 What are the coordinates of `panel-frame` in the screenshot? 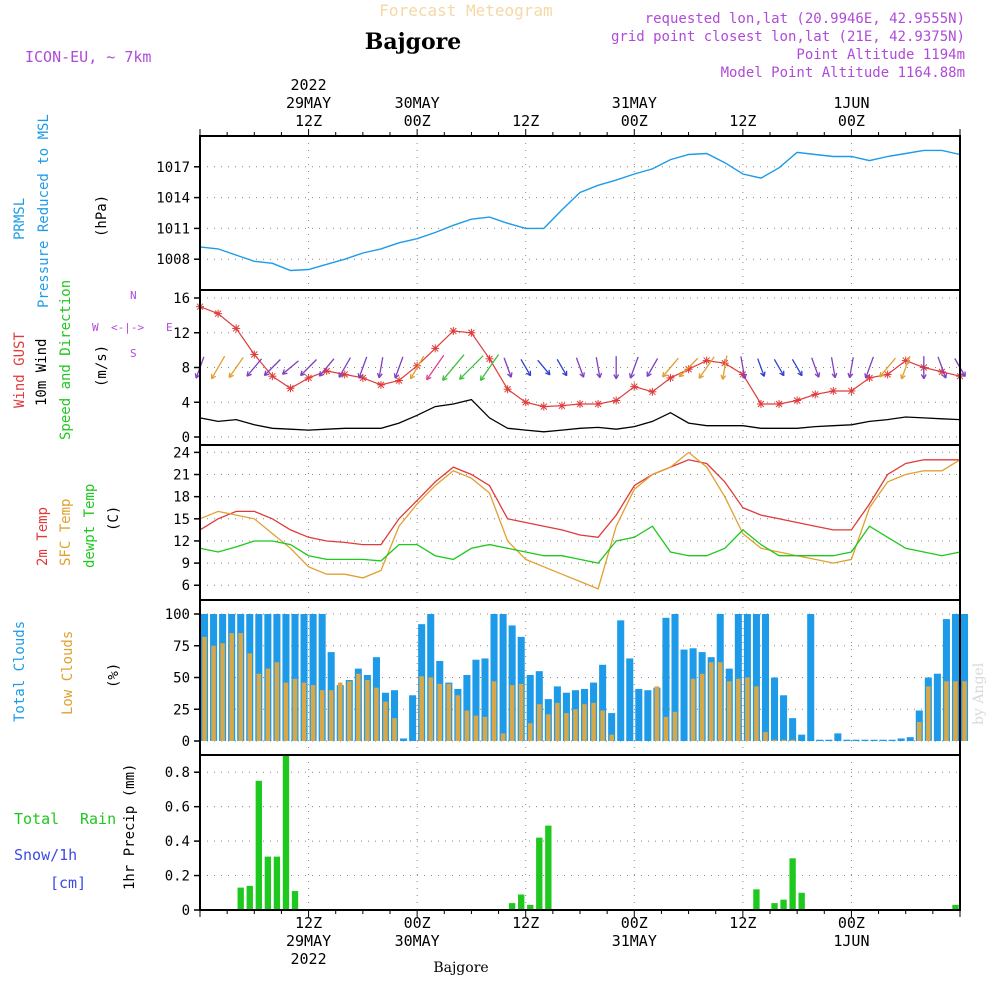 It's located at (580, 213).